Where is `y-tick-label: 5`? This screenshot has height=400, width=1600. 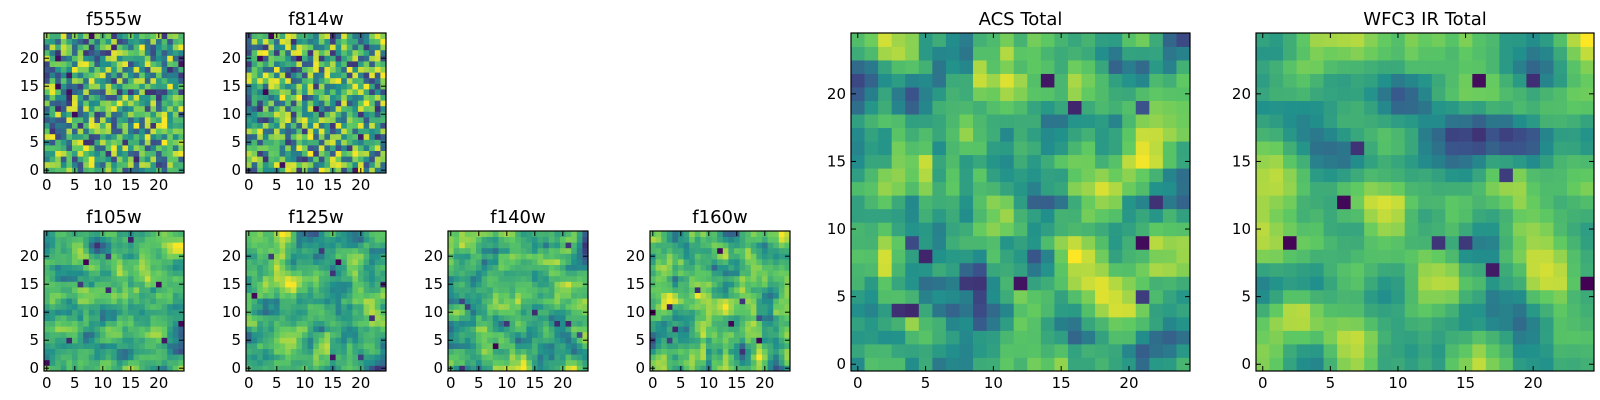
y-tick-label: 5 is located at coordinates (841, 297).